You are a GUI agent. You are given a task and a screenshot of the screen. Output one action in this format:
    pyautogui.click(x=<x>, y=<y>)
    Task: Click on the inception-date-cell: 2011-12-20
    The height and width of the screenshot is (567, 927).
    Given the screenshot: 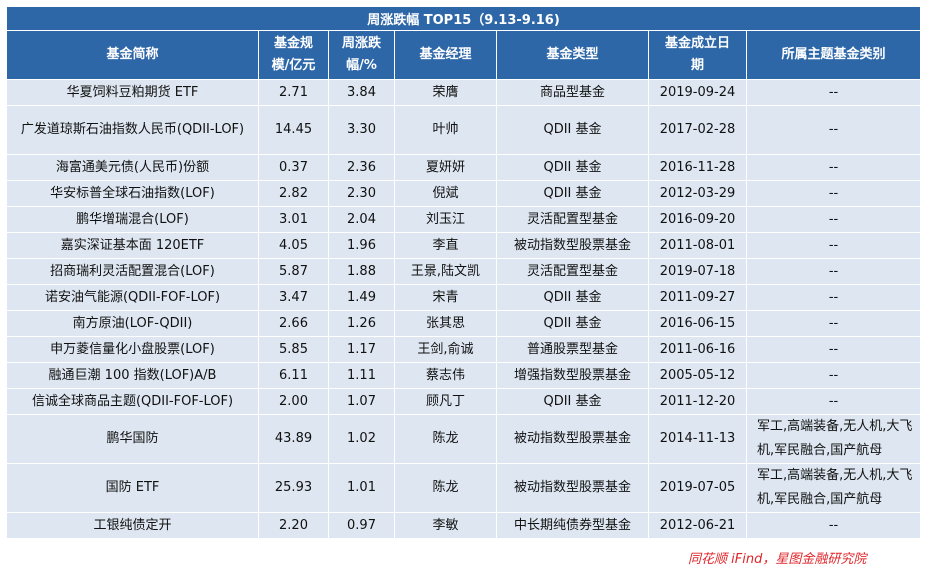 What is the action you would take?
    pyautogui.click(x=697, y=401)
    